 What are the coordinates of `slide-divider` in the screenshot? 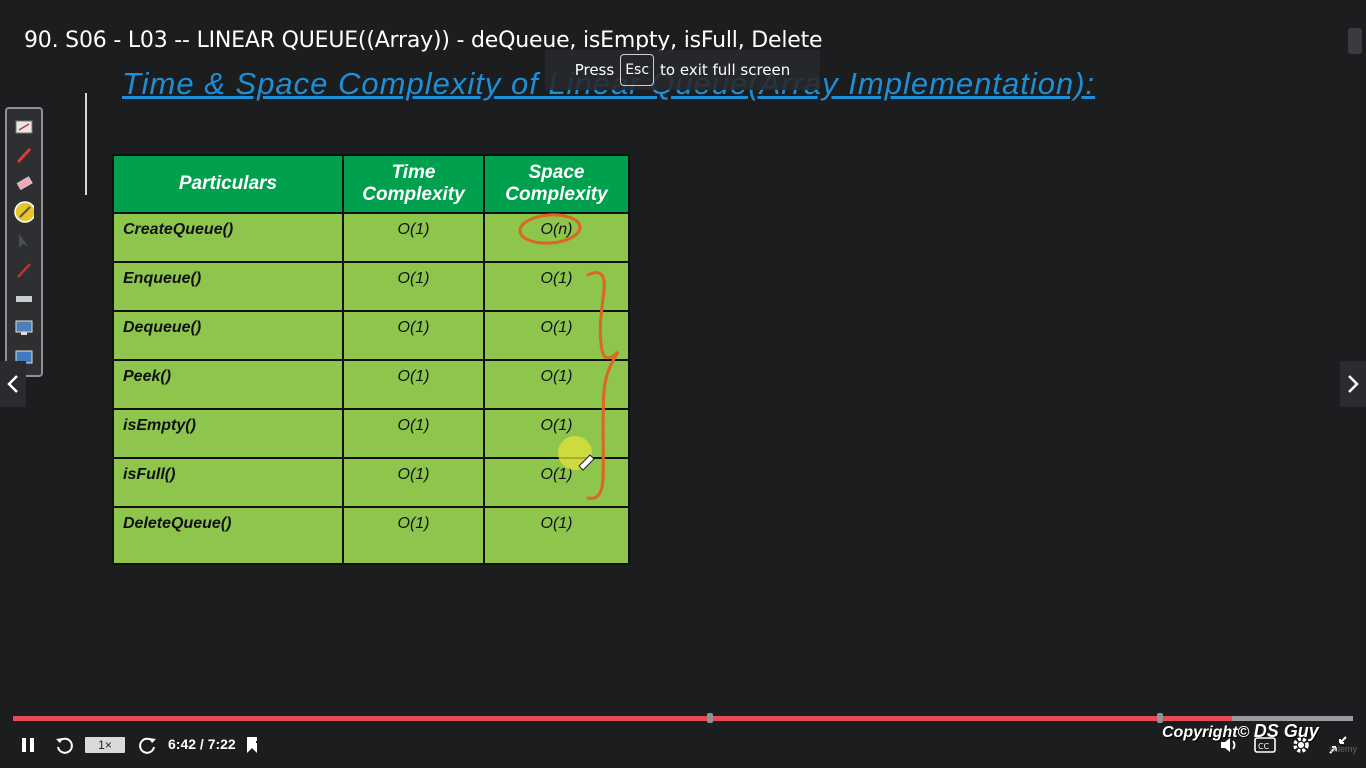 It's located at (86, 144).